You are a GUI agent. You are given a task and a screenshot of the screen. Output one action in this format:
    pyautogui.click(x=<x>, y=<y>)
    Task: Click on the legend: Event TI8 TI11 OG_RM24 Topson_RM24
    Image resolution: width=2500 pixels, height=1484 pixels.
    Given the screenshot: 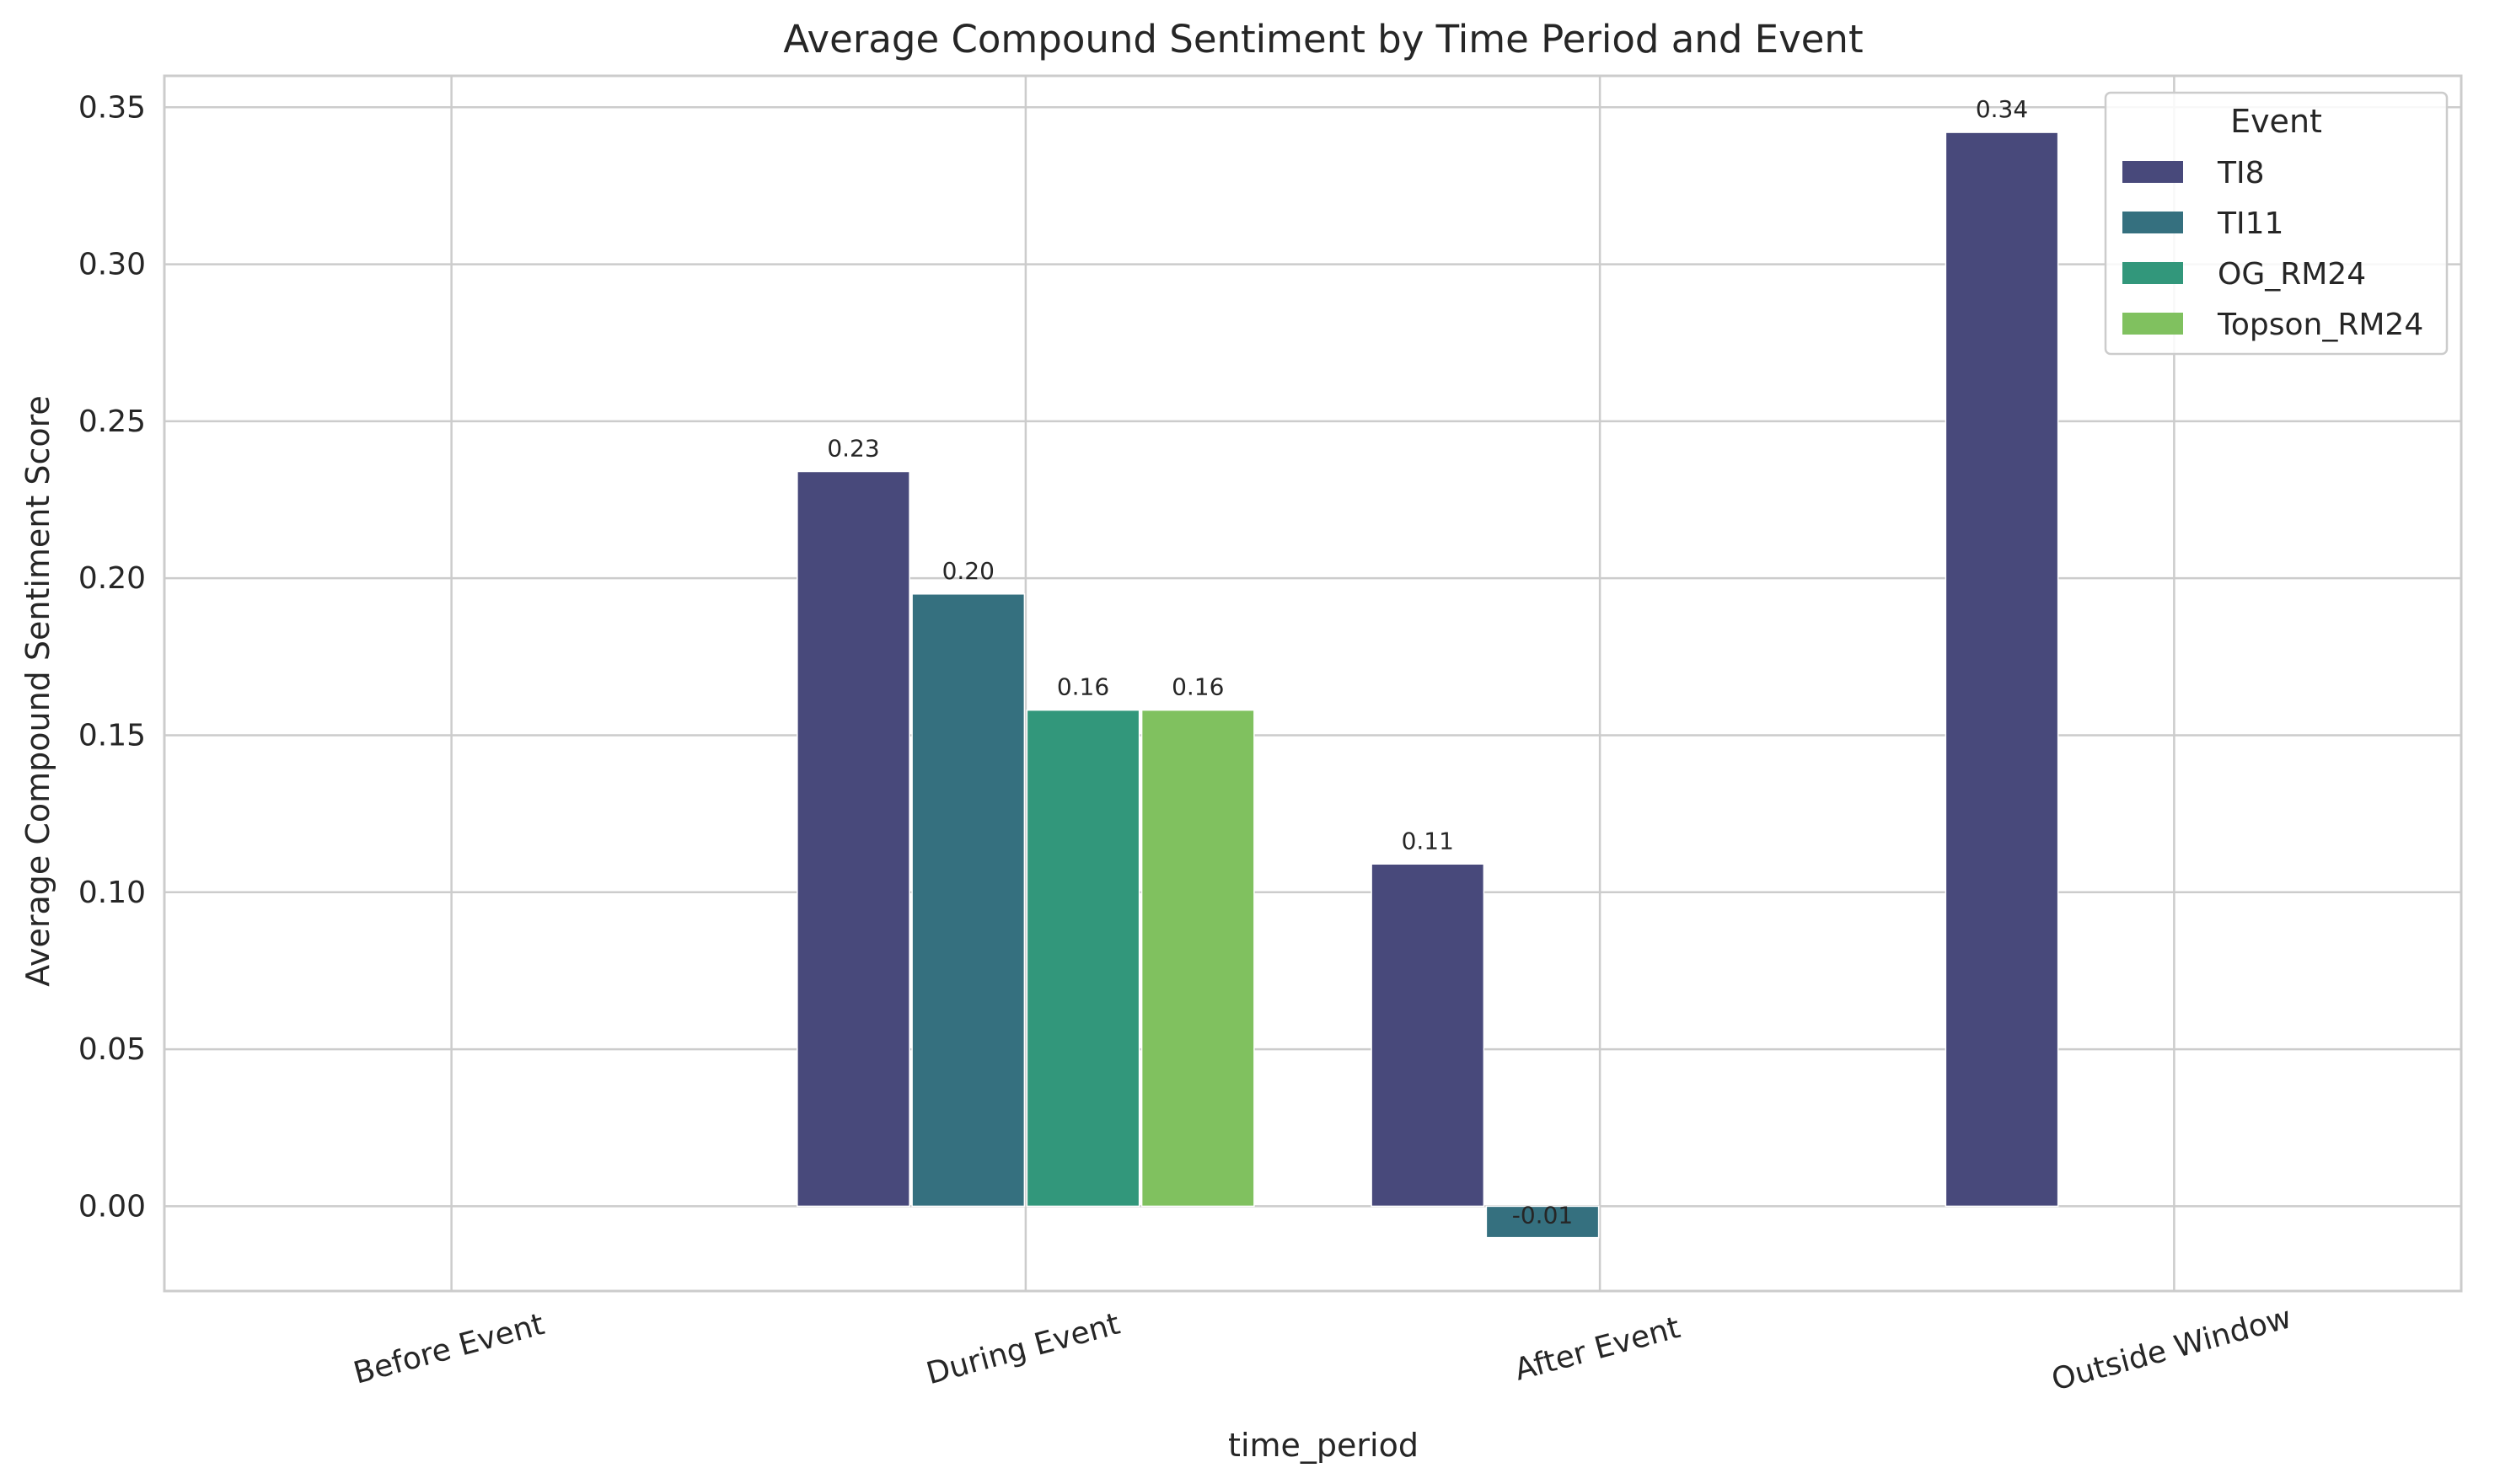 What is the action you would take?
    pyautogui.click(x=2276, y=223)
    